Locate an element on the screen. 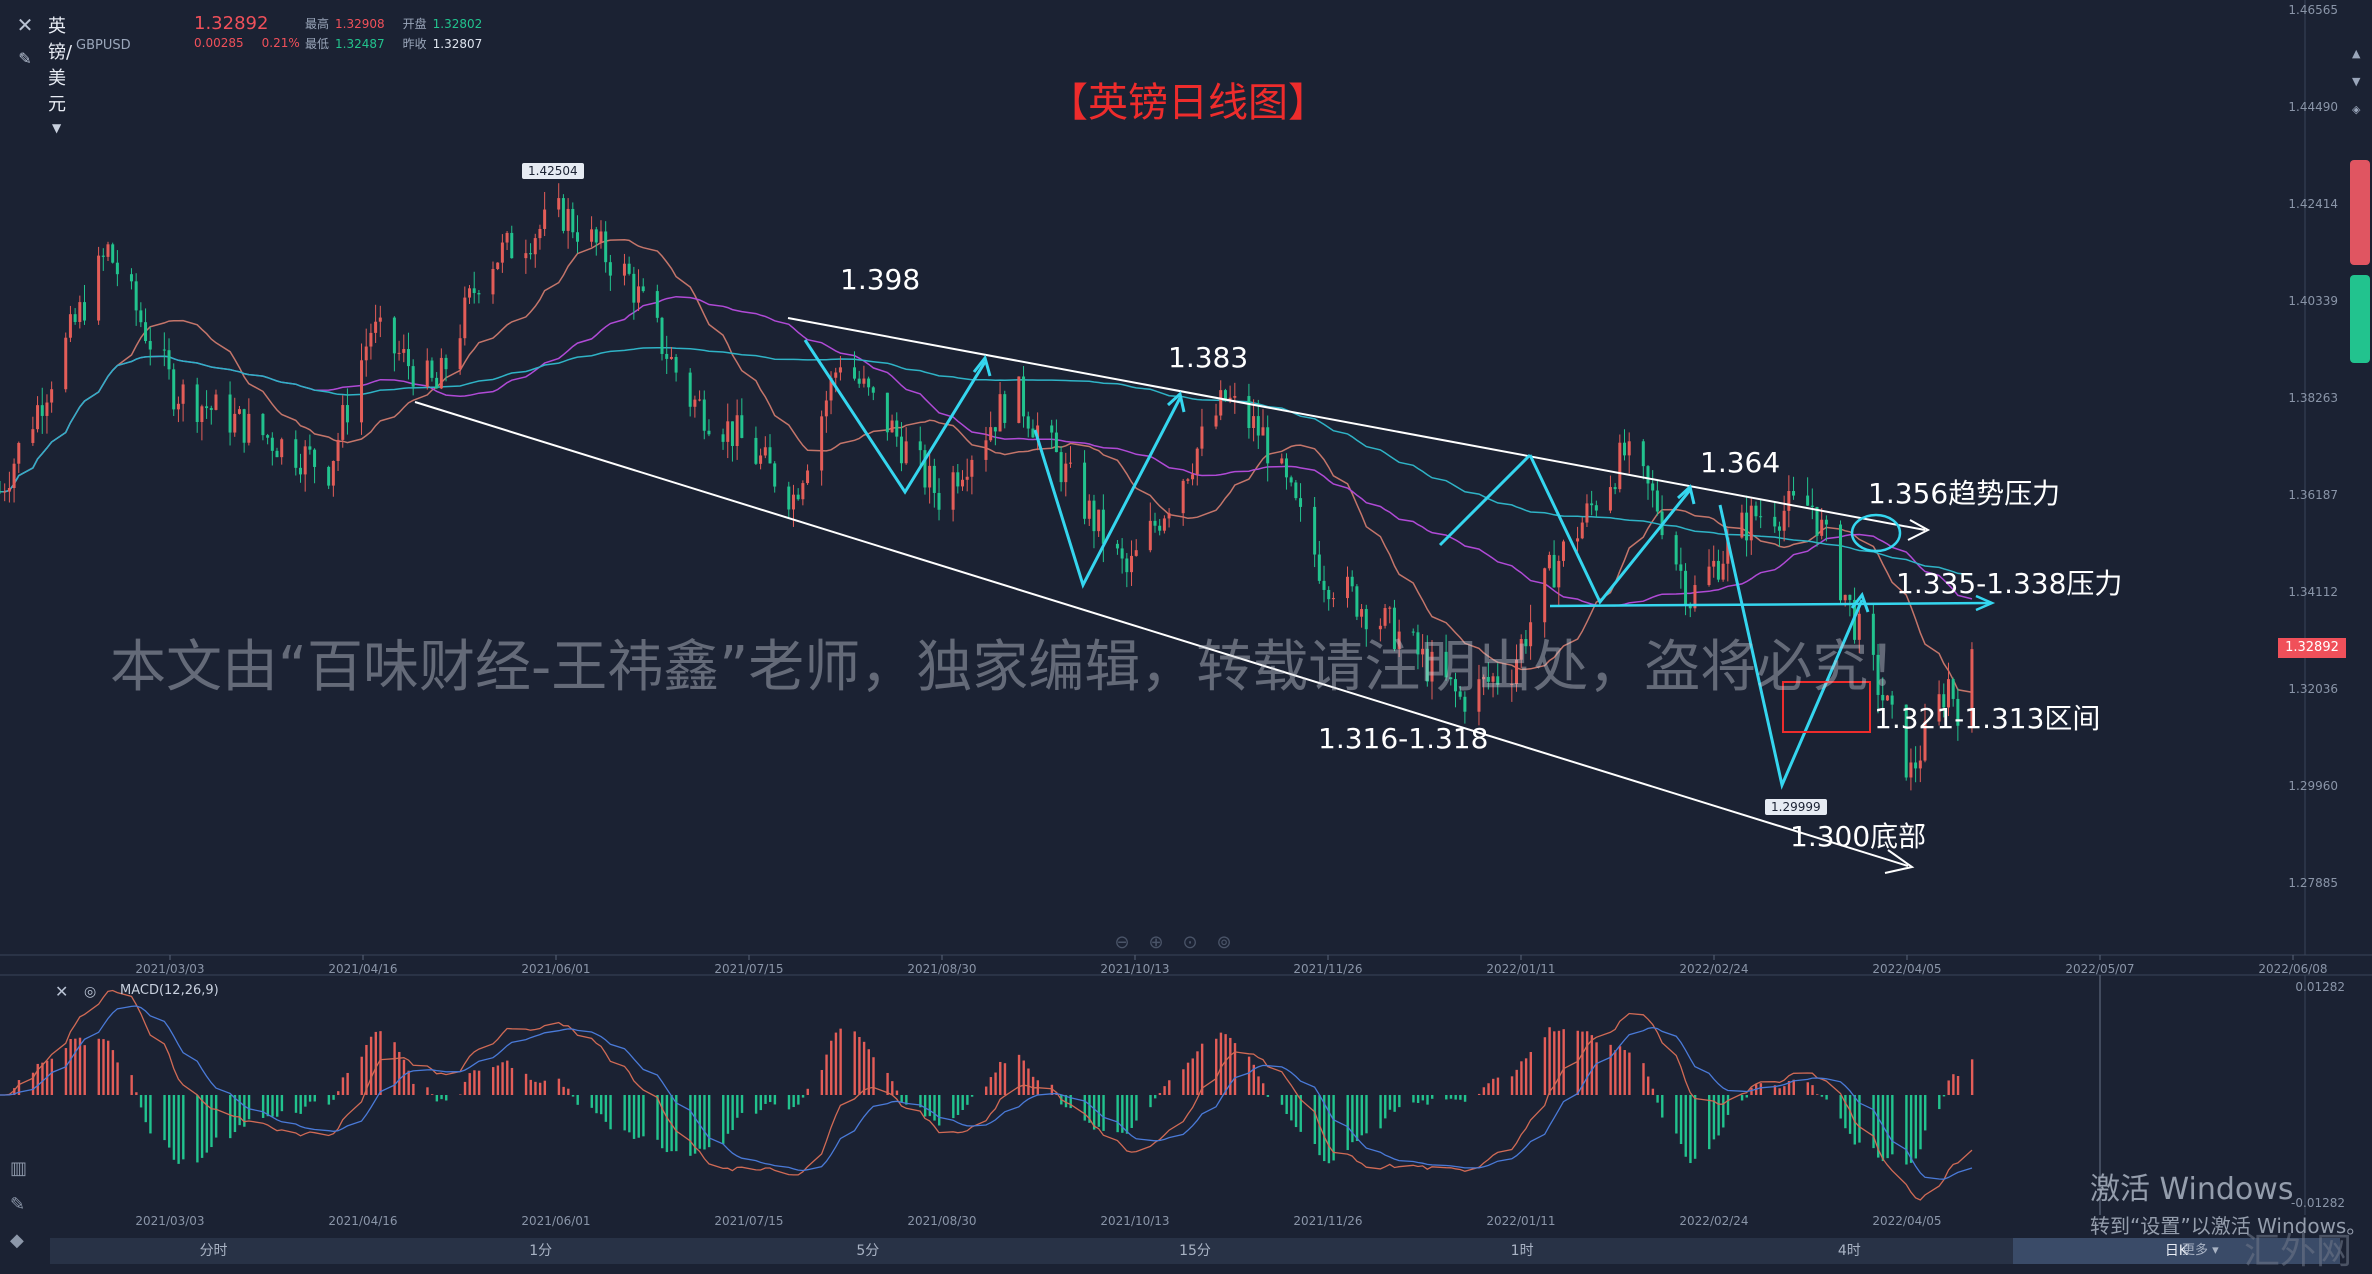  zoom-control-icon: ⊚ is located at coordinates (1223, 942).